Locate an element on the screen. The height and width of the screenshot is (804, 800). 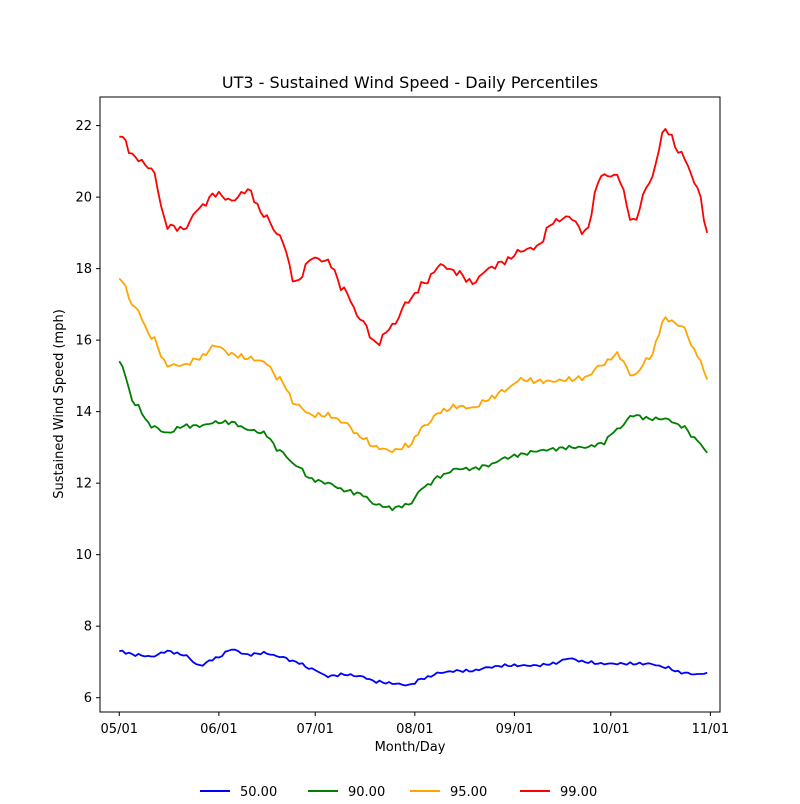
y-axis: 6 8 10 12 14 16 18 20 22 is located at coordinates (87, 412).